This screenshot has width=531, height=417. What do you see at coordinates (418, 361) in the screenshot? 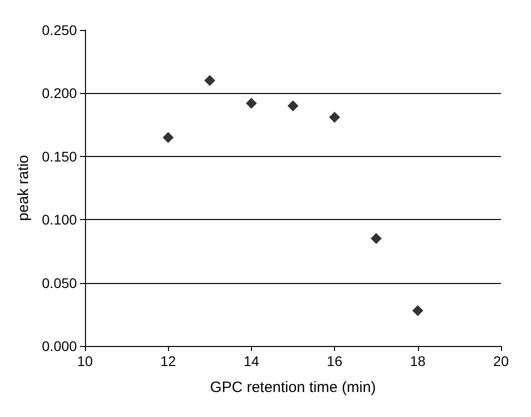
I see `x-tick-label: 18` at bounding box center [418, 361].